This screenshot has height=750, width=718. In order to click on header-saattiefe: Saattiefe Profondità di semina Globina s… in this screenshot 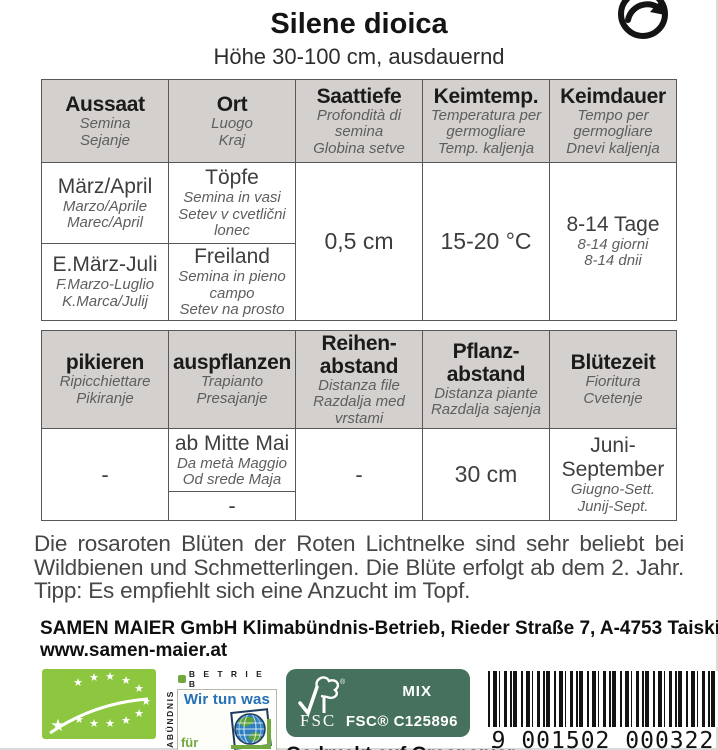, I will do `click(359, 121)`.